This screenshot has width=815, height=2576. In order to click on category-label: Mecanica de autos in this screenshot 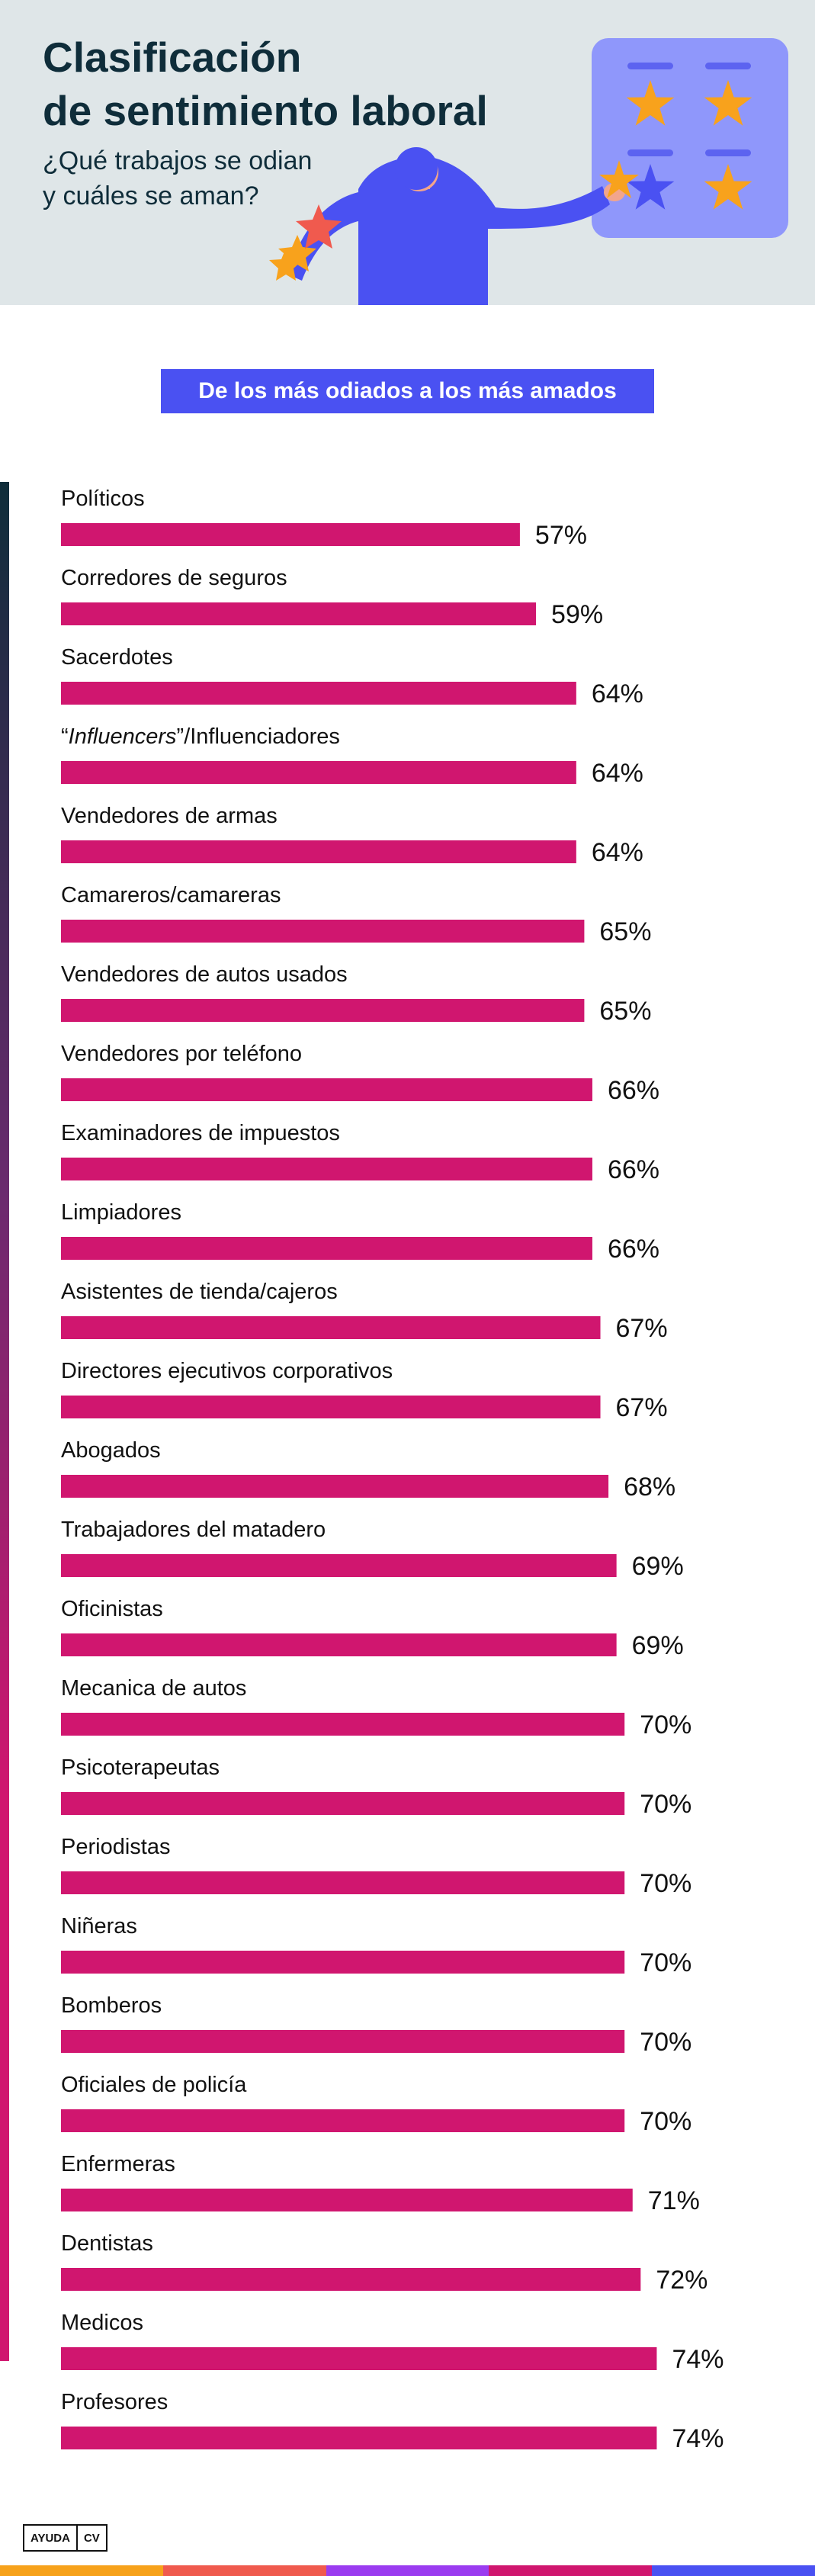, I will do `click(153, 1688)`.